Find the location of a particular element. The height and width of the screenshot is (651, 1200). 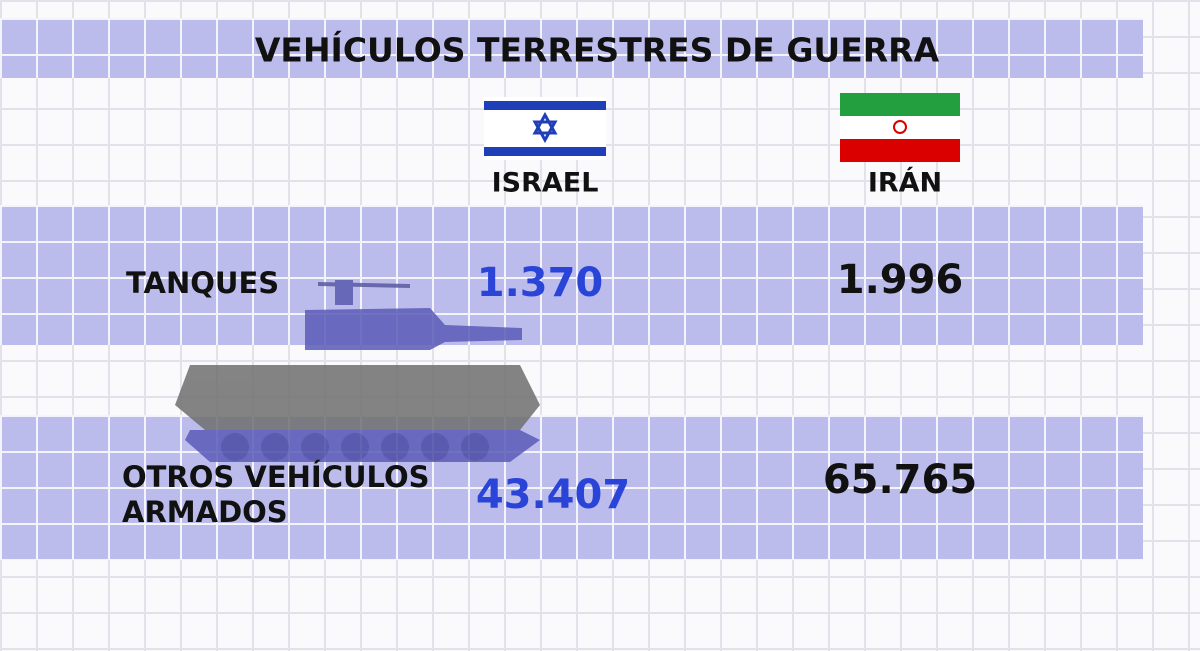

iran-flag is located at coordinates (900, 127).